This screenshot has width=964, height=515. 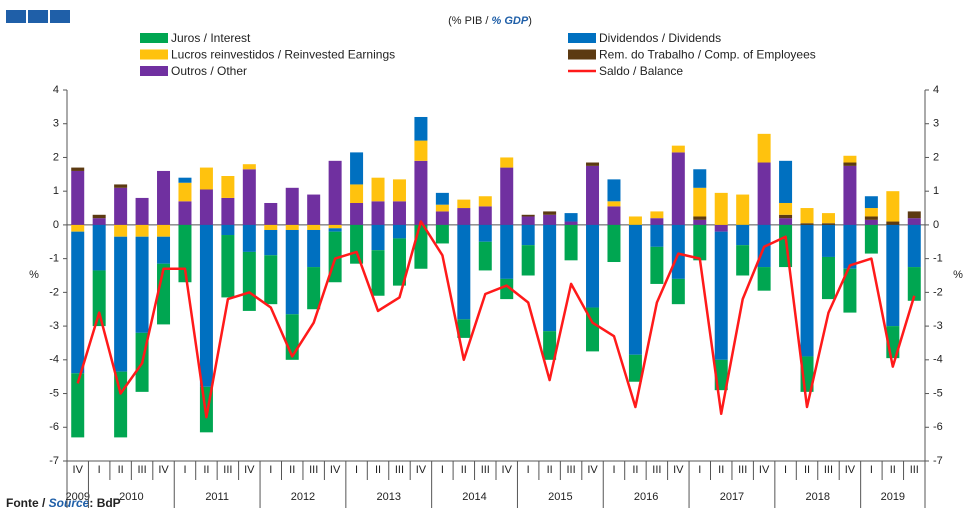 What do you see at coordinates (938, 393) in the screenshot?
I see `y2-tick-label: -5` at bounding box center [938, 393].